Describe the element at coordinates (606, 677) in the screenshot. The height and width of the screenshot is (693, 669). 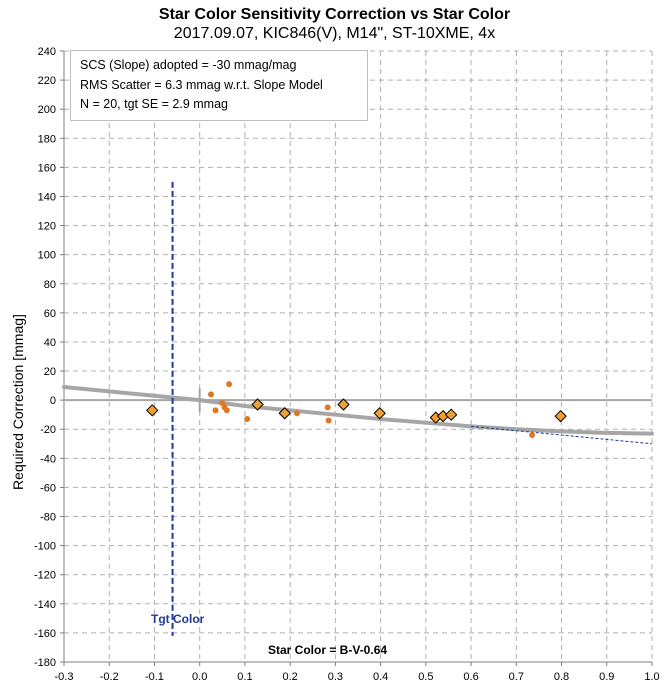
I see `x-tick-label: 0.9` at that location.